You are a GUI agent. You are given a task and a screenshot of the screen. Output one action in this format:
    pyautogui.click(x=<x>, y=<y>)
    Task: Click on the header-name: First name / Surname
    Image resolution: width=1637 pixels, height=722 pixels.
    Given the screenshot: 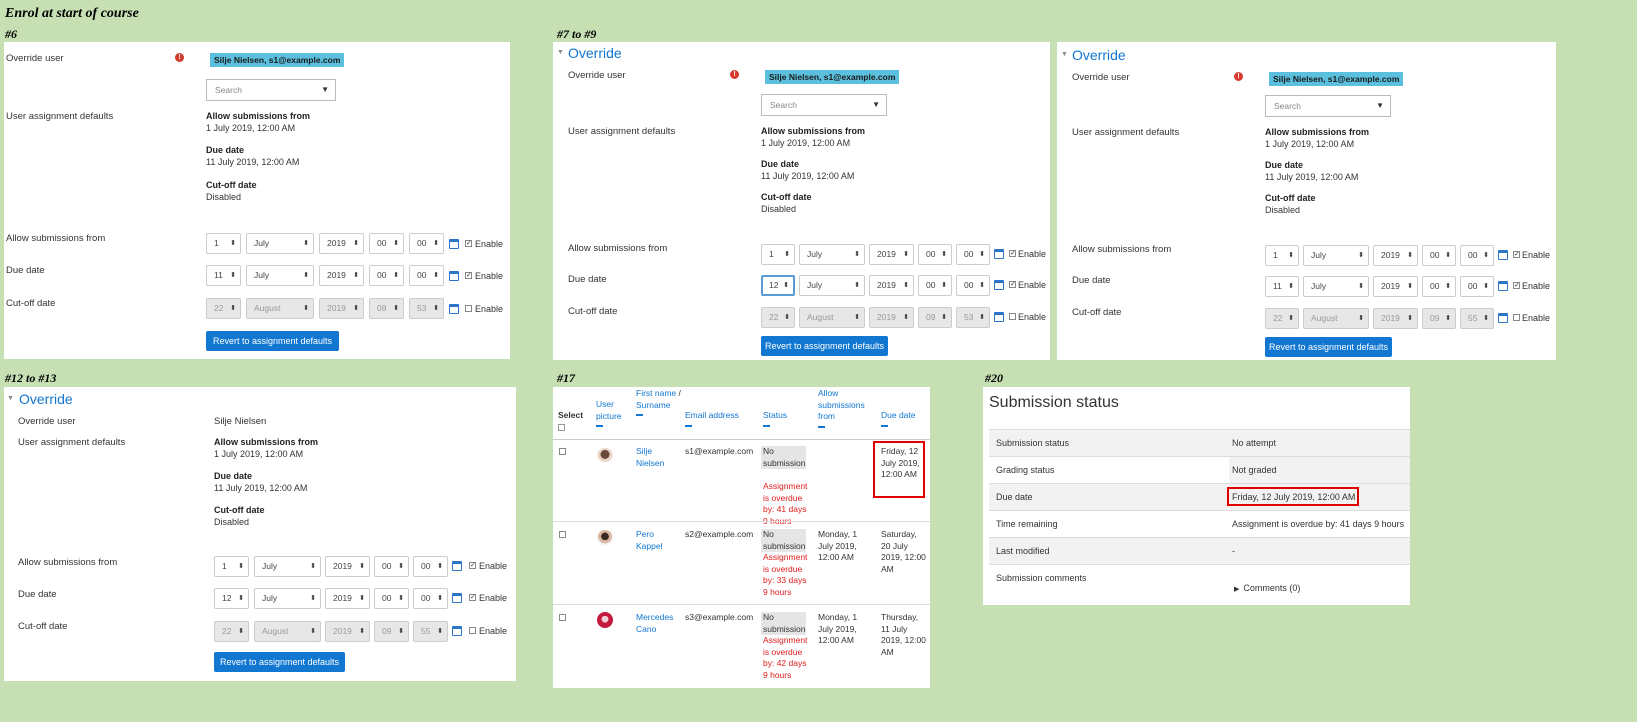 What is the action you would take?
    pyautogui.click(x=659, y=402)
    